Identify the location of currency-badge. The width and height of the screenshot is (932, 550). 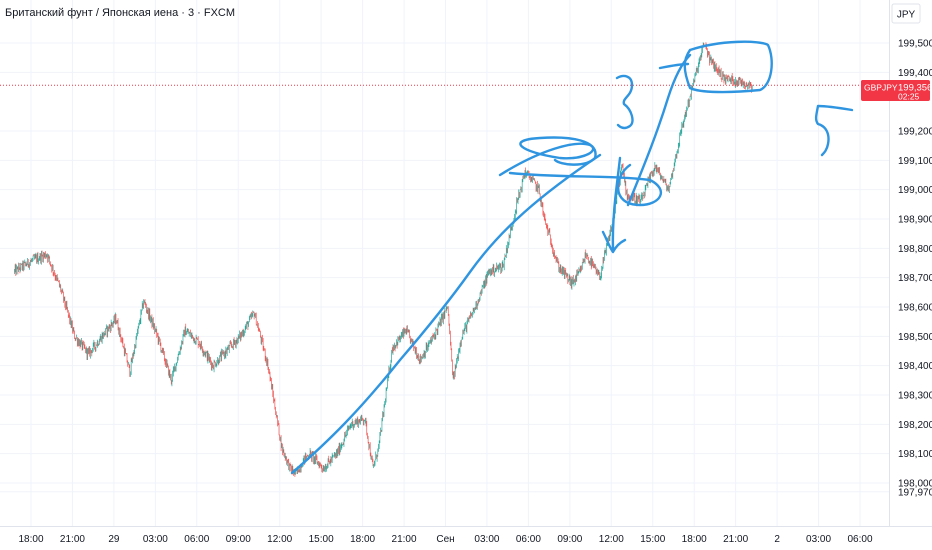
(906, 13).